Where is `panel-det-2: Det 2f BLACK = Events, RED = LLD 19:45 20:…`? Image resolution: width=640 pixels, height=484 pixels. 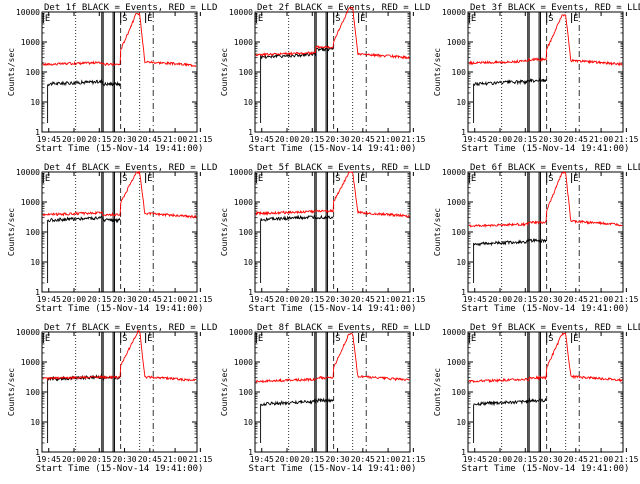 panel-det-2: Det 2f BLACK = Events, RED = LLD 19:45 20:… is located at coordinates (325, 78).